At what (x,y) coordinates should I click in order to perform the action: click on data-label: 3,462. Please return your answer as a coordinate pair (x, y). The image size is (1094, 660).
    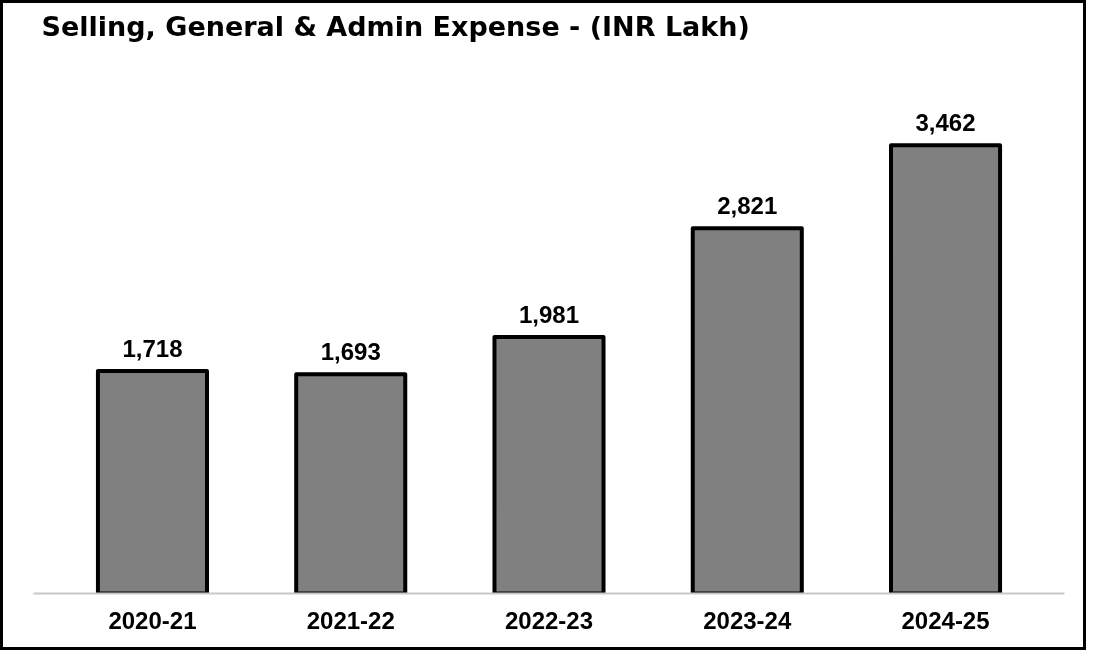
    Looking at the image, I should click on (945, 123).